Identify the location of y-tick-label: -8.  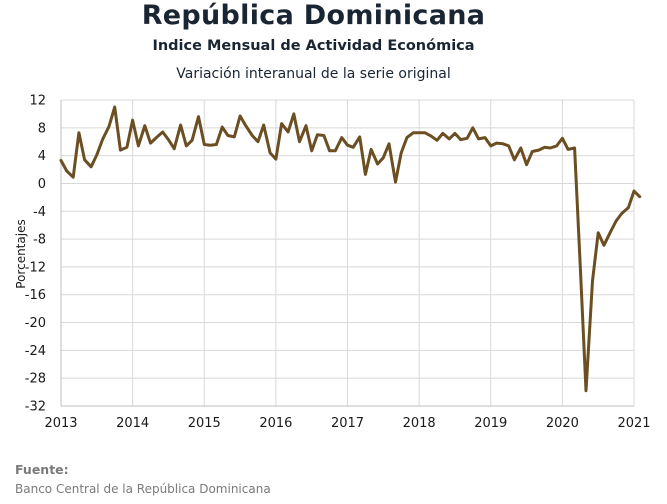
(39, 240).